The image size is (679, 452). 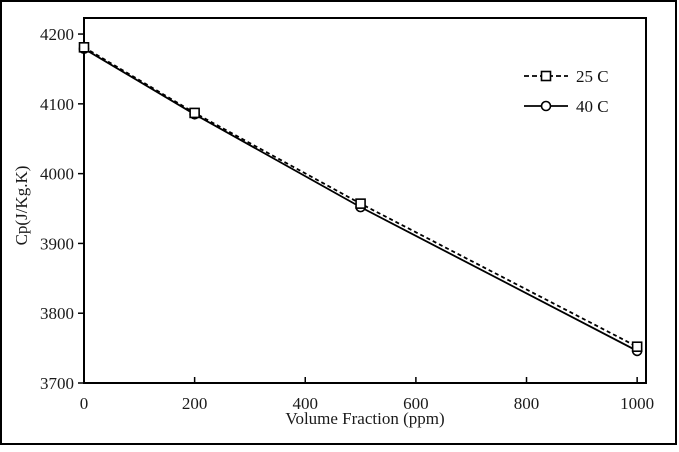 What do you see at coordinates (527, 403) in the screenshot?
I see `x-tick-label: 800` at bounding box center [527, 403].